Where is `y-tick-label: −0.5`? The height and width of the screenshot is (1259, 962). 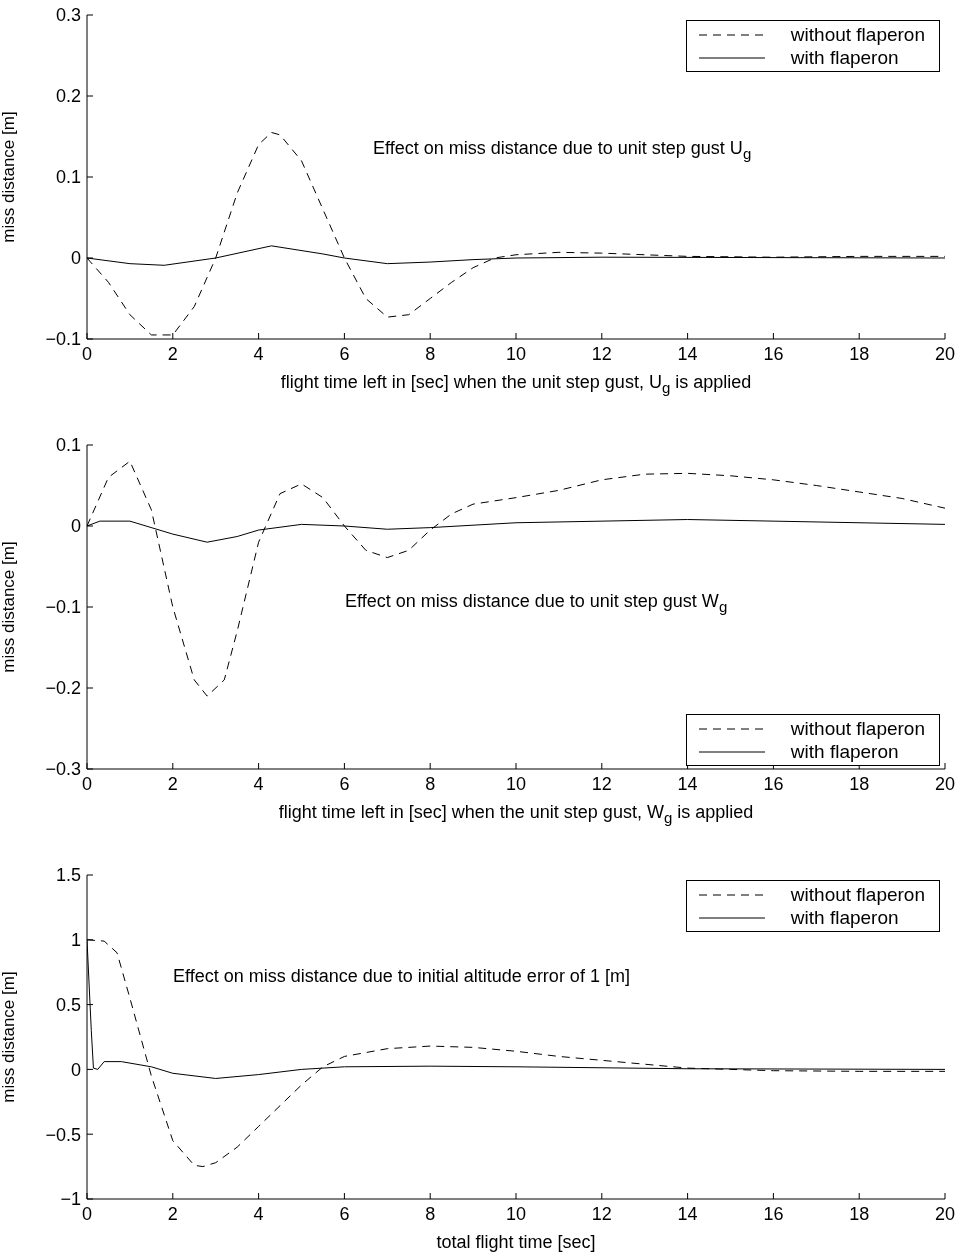 y-tick-label: −0.5 is located at coordinates (63, 1134).